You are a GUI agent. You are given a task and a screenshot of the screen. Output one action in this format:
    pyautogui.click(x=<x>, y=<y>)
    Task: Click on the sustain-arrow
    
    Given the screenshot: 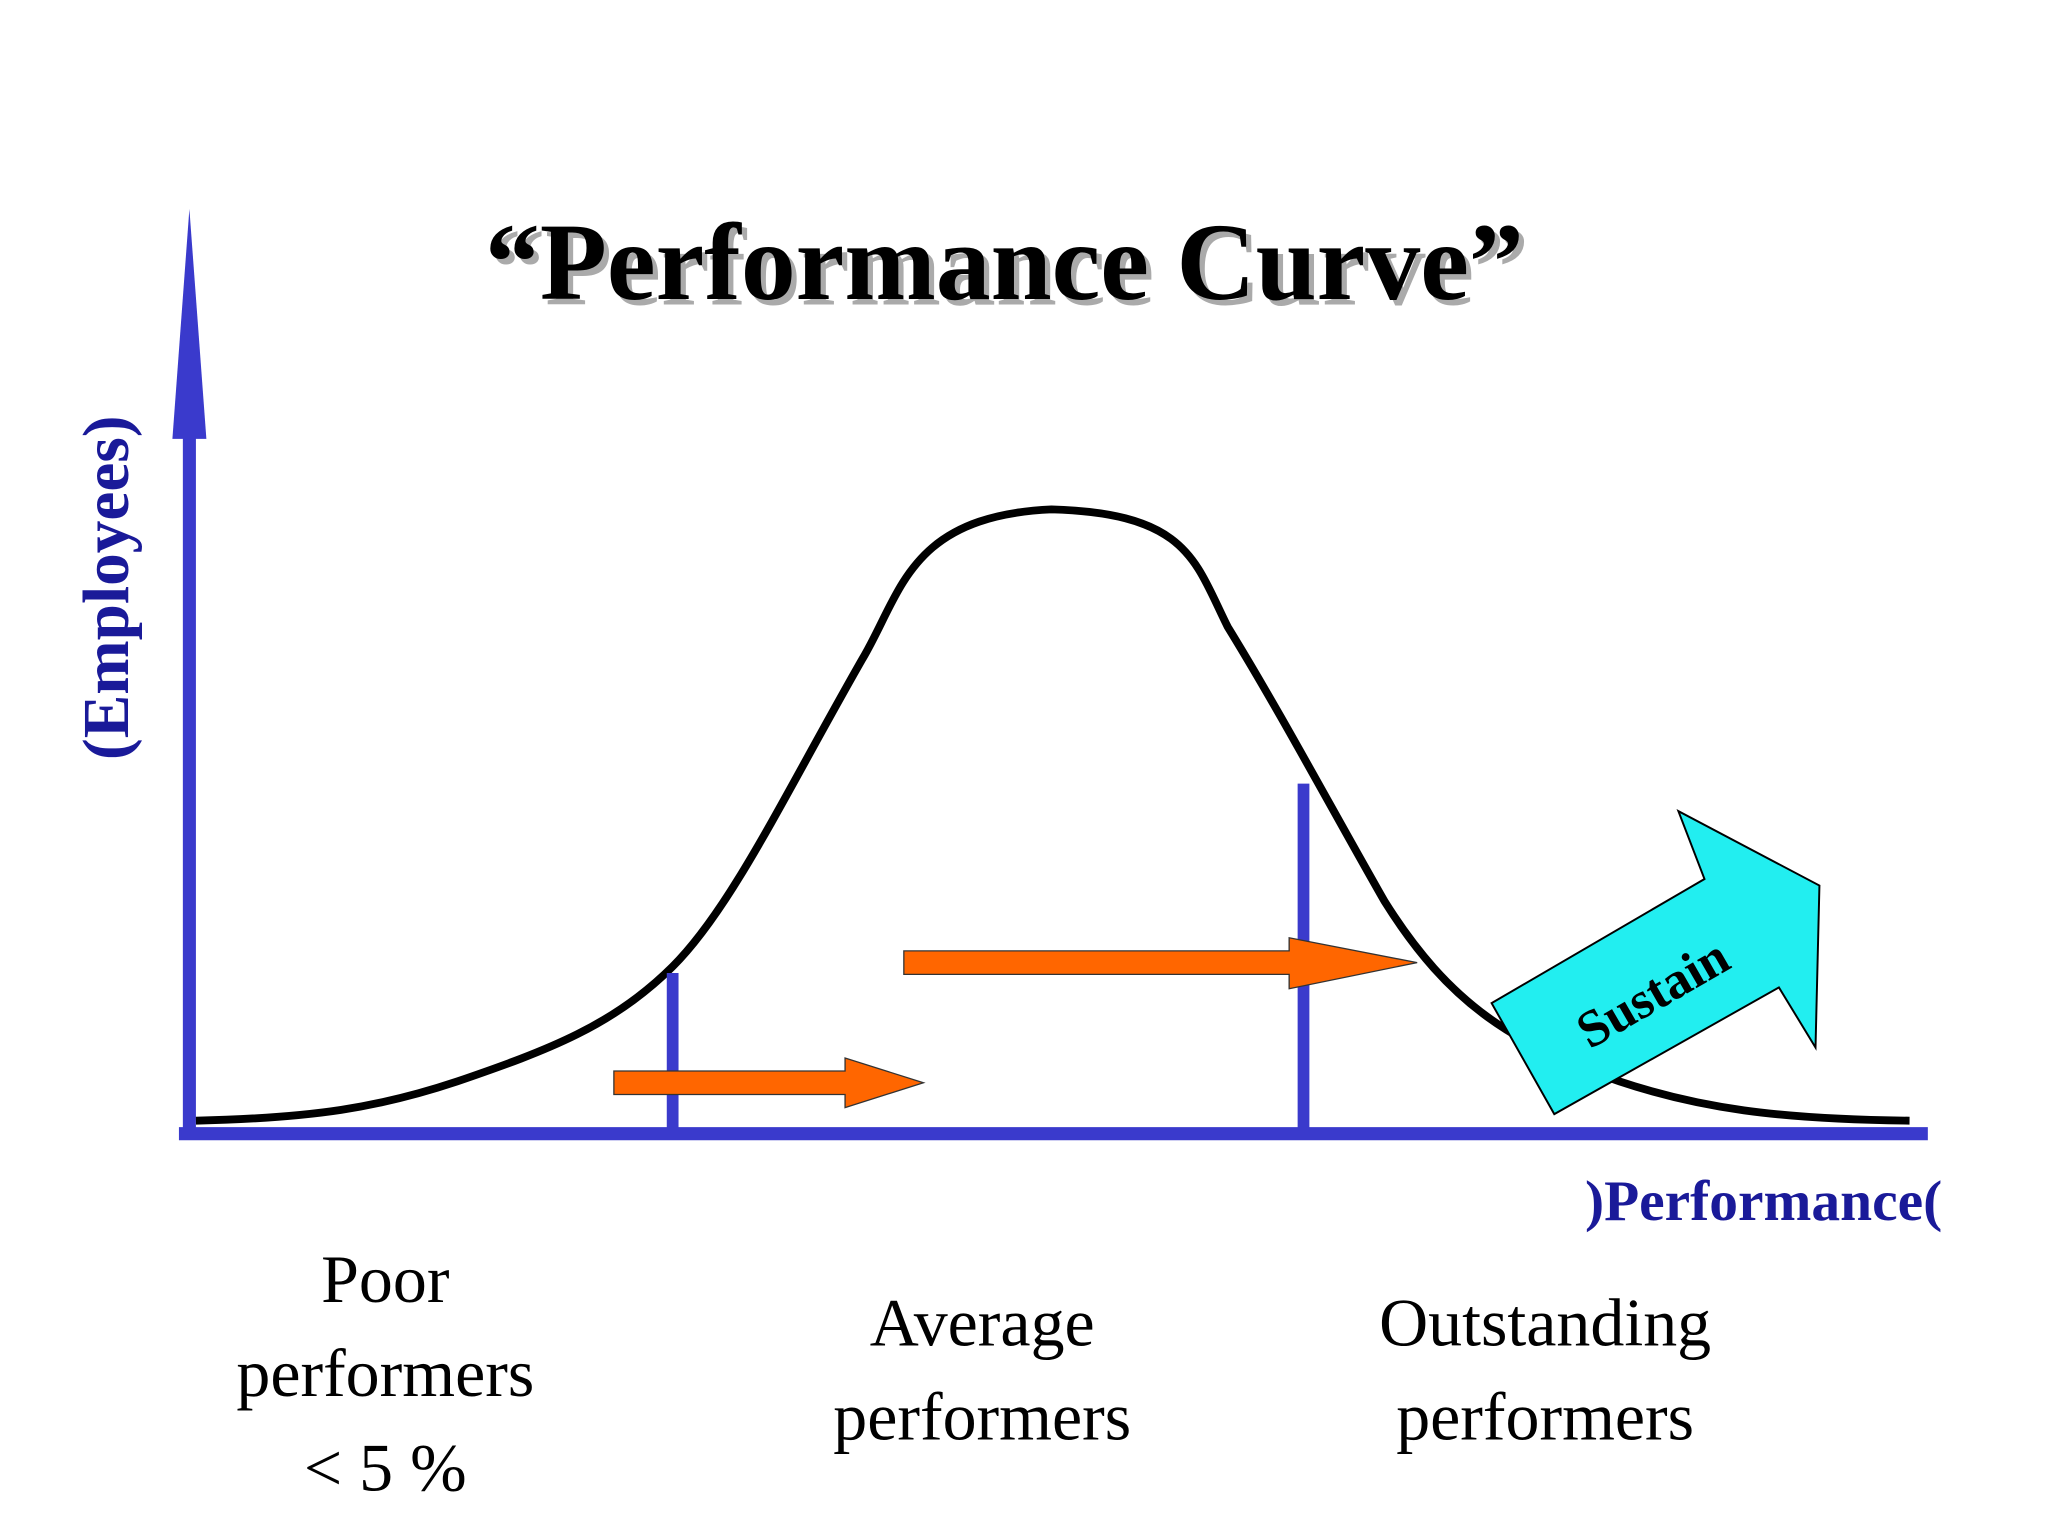 What is the action you would take?
    pyautogui.click(x=1655, y=962)
    